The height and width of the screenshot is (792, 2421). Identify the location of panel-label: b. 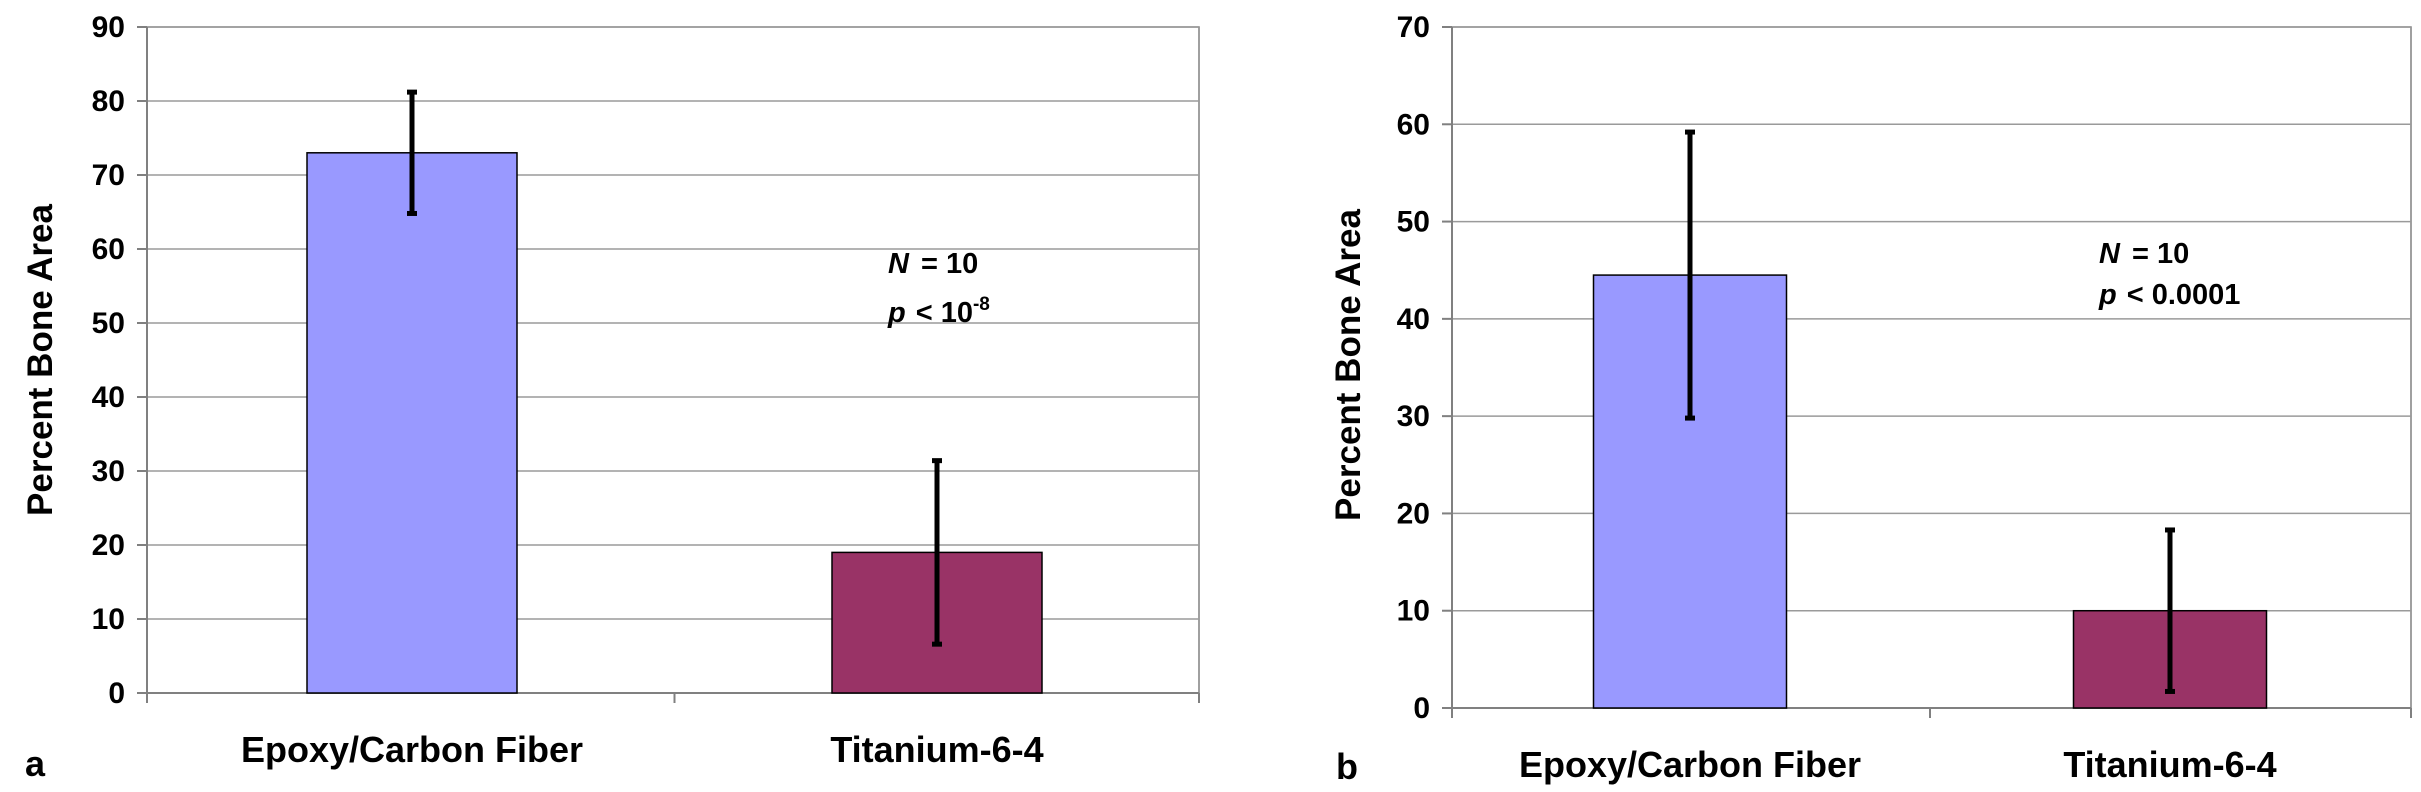
(1347, 766).